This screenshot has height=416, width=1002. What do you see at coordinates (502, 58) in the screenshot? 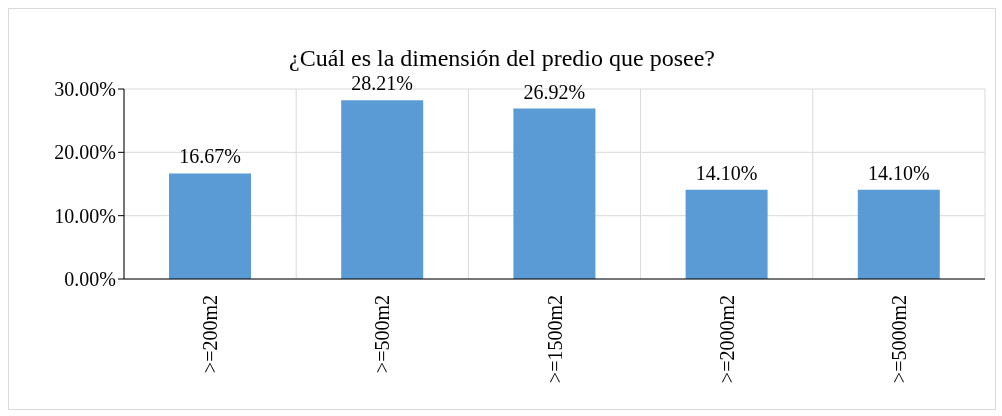
I see `chart-title: ¿Cuál es la dimensión del predio que posee?` at bounding box center [502, 58].